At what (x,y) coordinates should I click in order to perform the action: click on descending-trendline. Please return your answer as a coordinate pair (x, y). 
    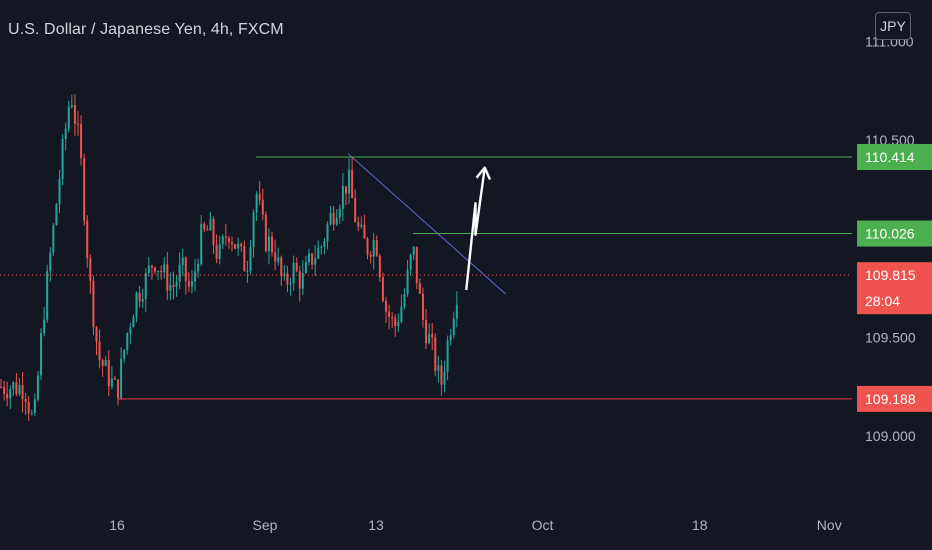
    Looking at the image, I should click on (426, 224).